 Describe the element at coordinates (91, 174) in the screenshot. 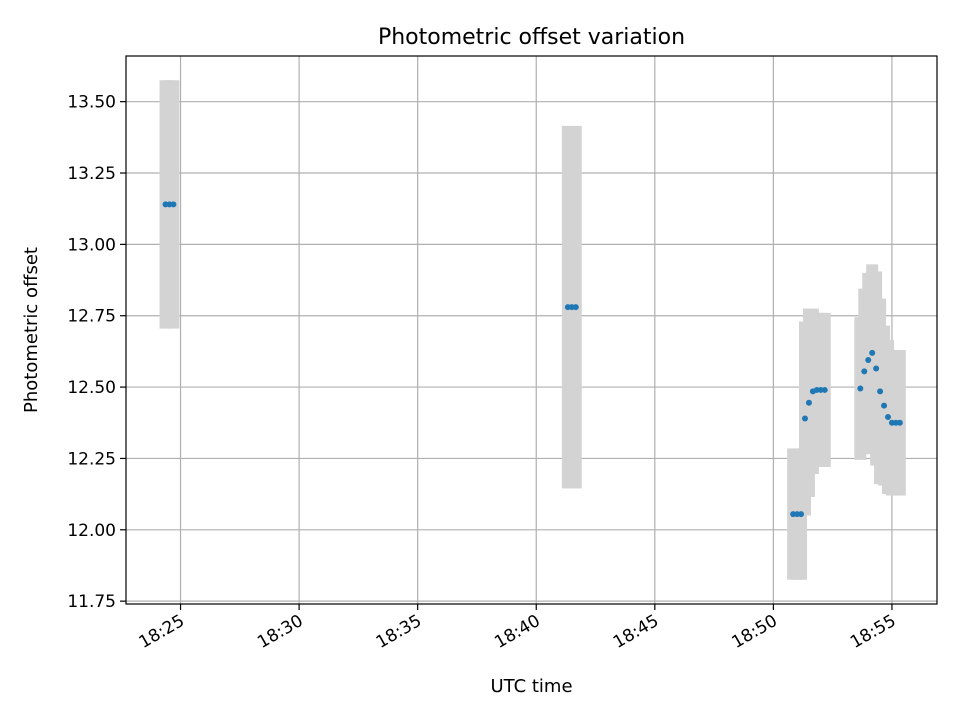

I see `y-tick-label: 13.25` at that location.